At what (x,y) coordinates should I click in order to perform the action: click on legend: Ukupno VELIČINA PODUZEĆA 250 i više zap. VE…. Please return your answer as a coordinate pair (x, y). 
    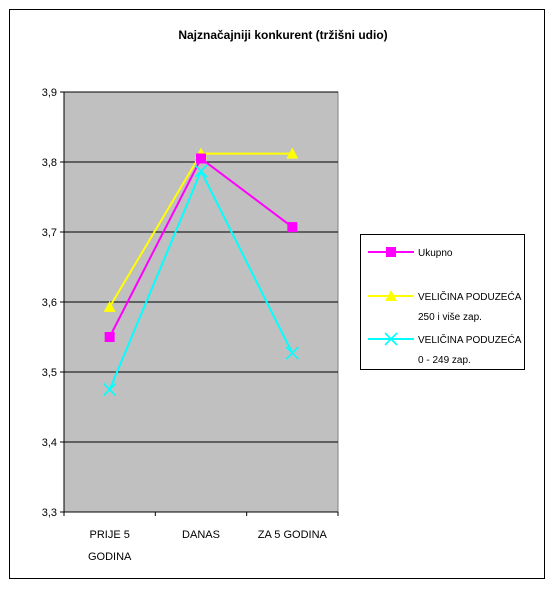
    Looking at the image, I should click on (445, 306).